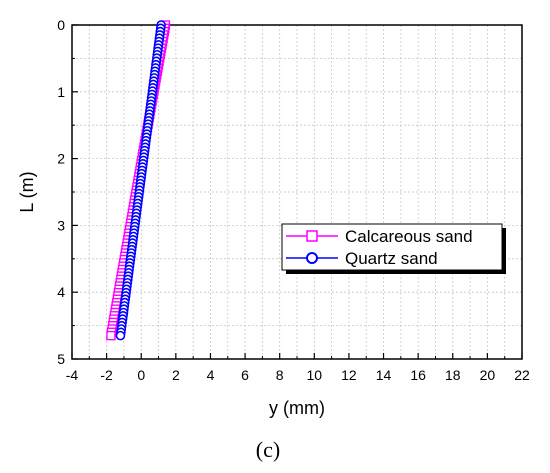  What do you see at coordinates (488, 375) in the screenshot?
I see `x-tick-label: 20` at bounding box center [488, 375].